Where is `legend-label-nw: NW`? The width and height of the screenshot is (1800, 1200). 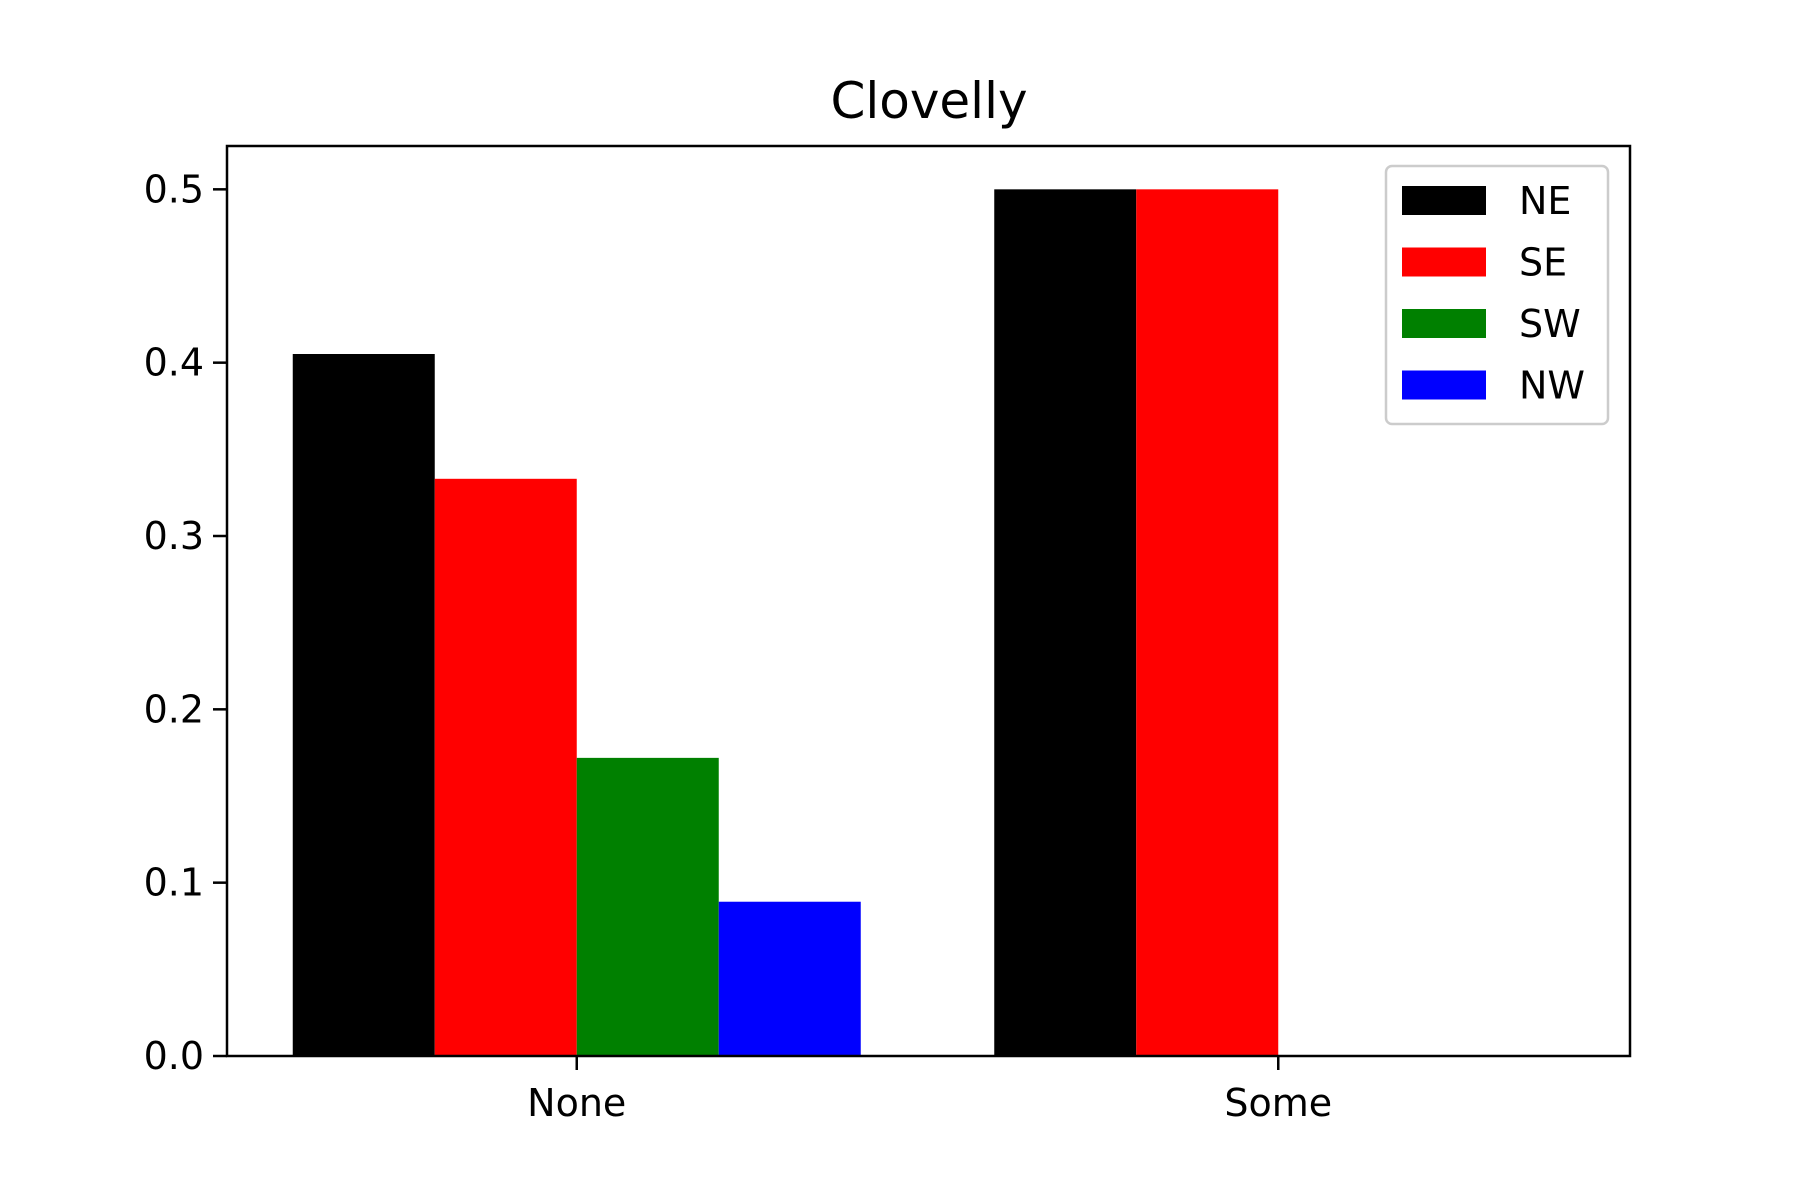
legend-label-nw: NW is located at coordinates (1552, 386).